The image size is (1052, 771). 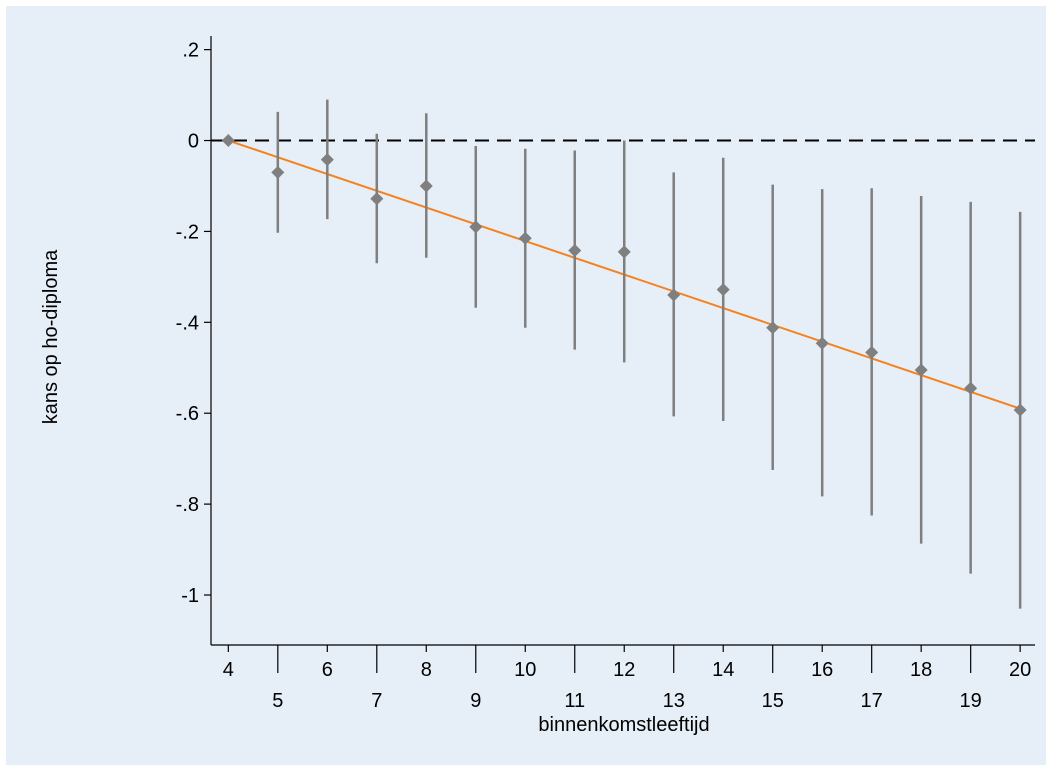 I want to click on y-tick-label: -.8, so click(x=187, y=505).